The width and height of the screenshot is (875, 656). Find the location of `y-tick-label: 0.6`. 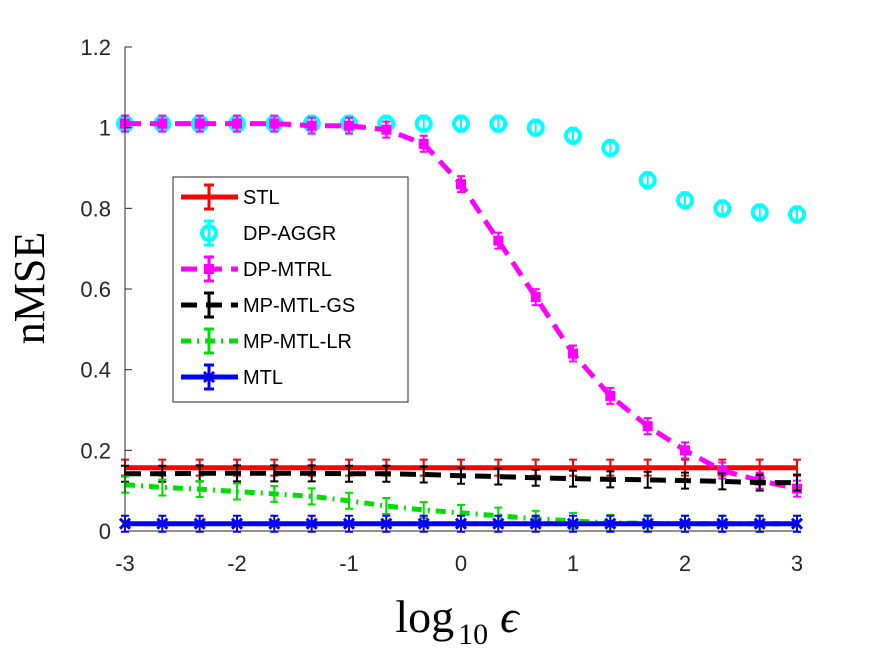

y-tick-label: 0.6 is located at coordinates (95, 289).